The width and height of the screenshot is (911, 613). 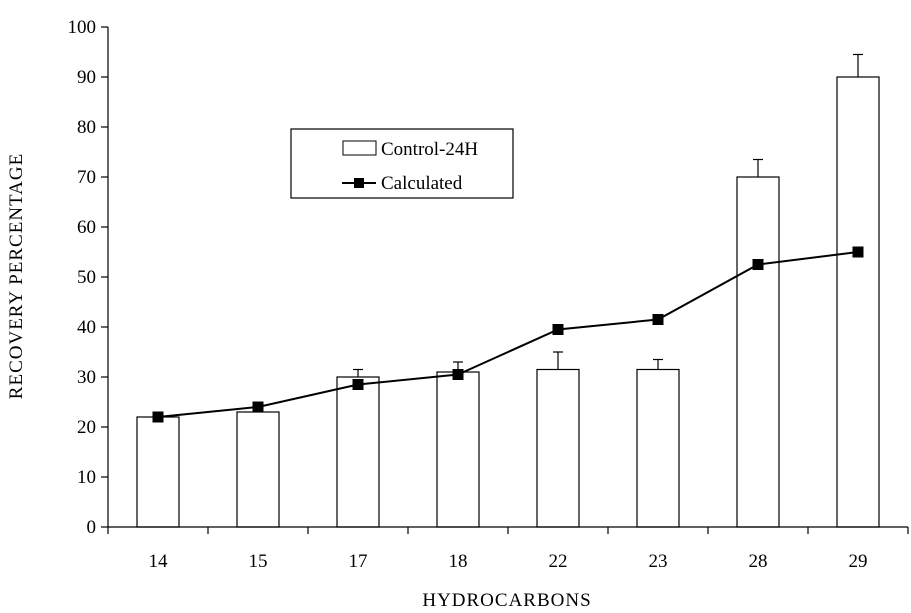 What do you see at coordinates (359, 148) in the screenshot?
I see `legend-bar-swatch` at bounding box center [359, 148].